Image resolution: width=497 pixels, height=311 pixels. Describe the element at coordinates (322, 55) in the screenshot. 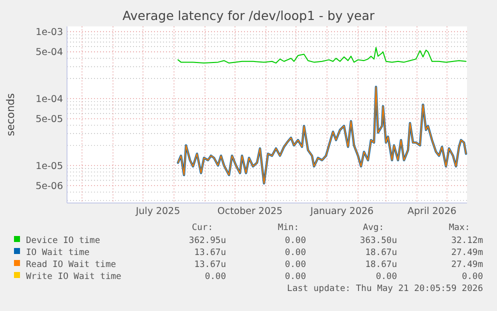

I see `line-series` at that location.